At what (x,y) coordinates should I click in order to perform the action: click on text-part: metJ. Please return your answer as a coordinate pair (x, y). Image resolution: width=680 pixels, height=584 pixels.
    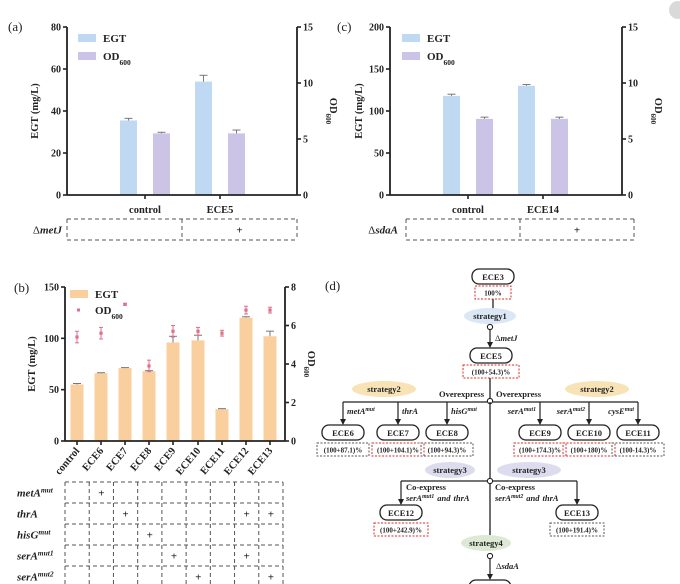
    Looking at the image, I should click on (51, 231).